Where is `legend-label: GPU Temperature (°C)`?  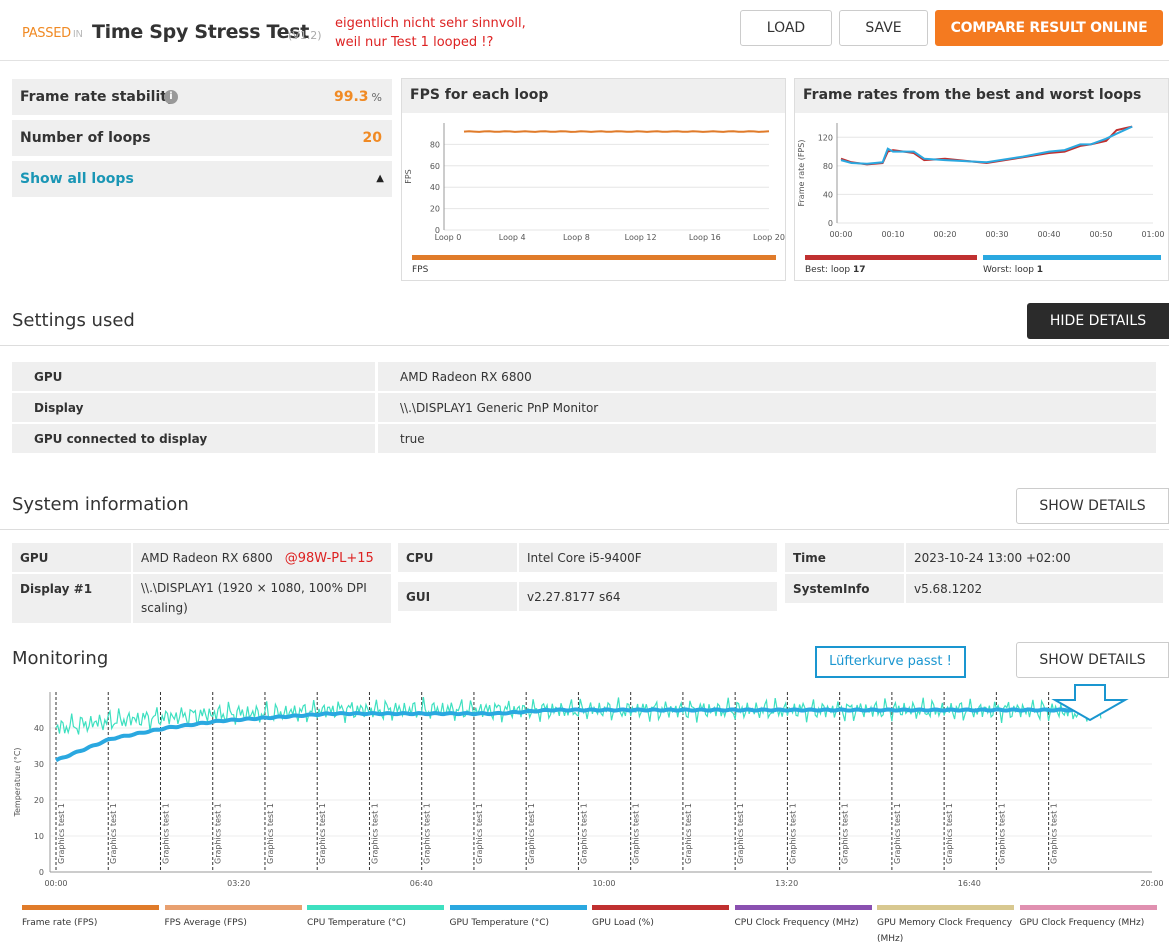 legend-label: GPU Temperature (°C) is located at coordinates (499, 923).